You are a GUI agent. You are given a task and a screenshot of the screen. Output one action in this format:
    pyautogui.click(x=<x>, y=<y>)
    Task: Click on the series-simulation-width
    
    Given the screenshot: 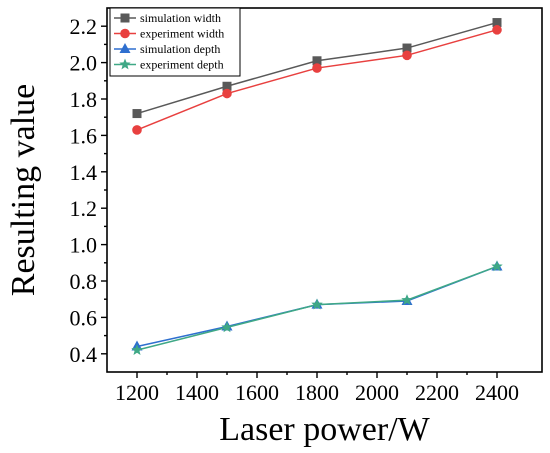 What is the action you would take?
    pyautogui.click(x=317, y=68)
    